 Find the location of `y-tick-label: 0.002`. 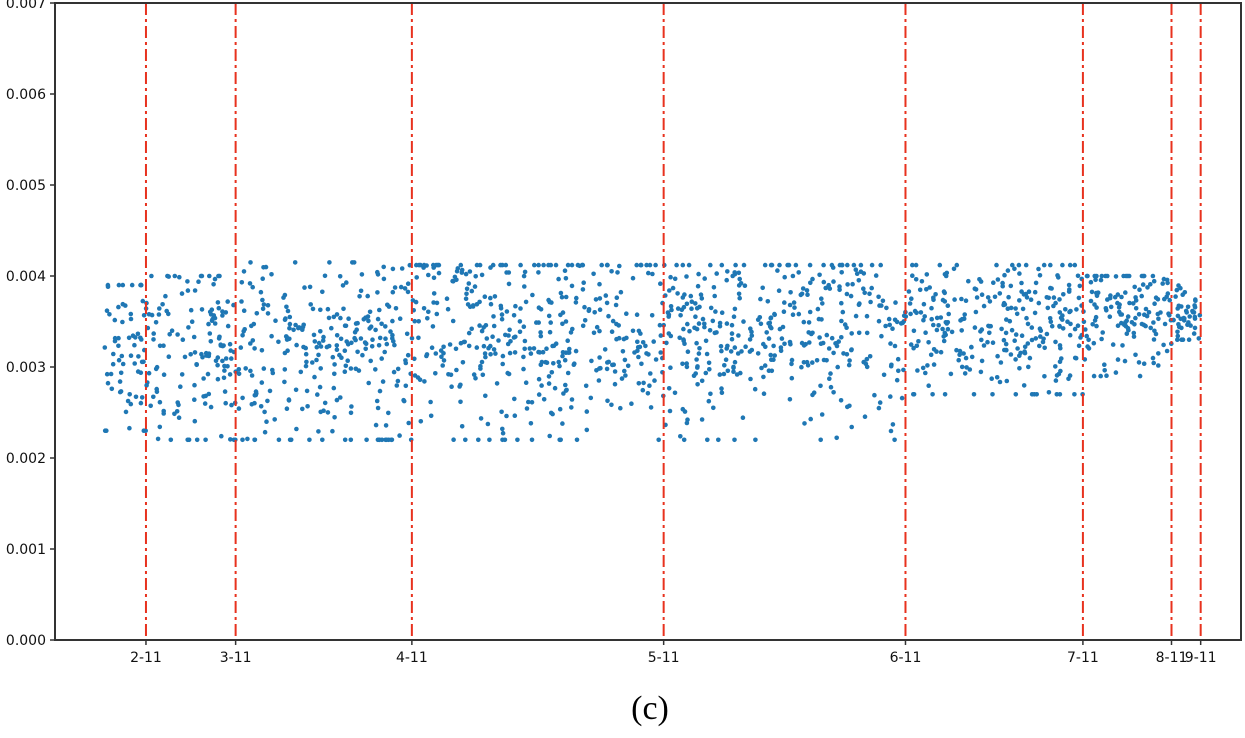

y-tick-label: 0.002 is located at coordinates (26, 459).